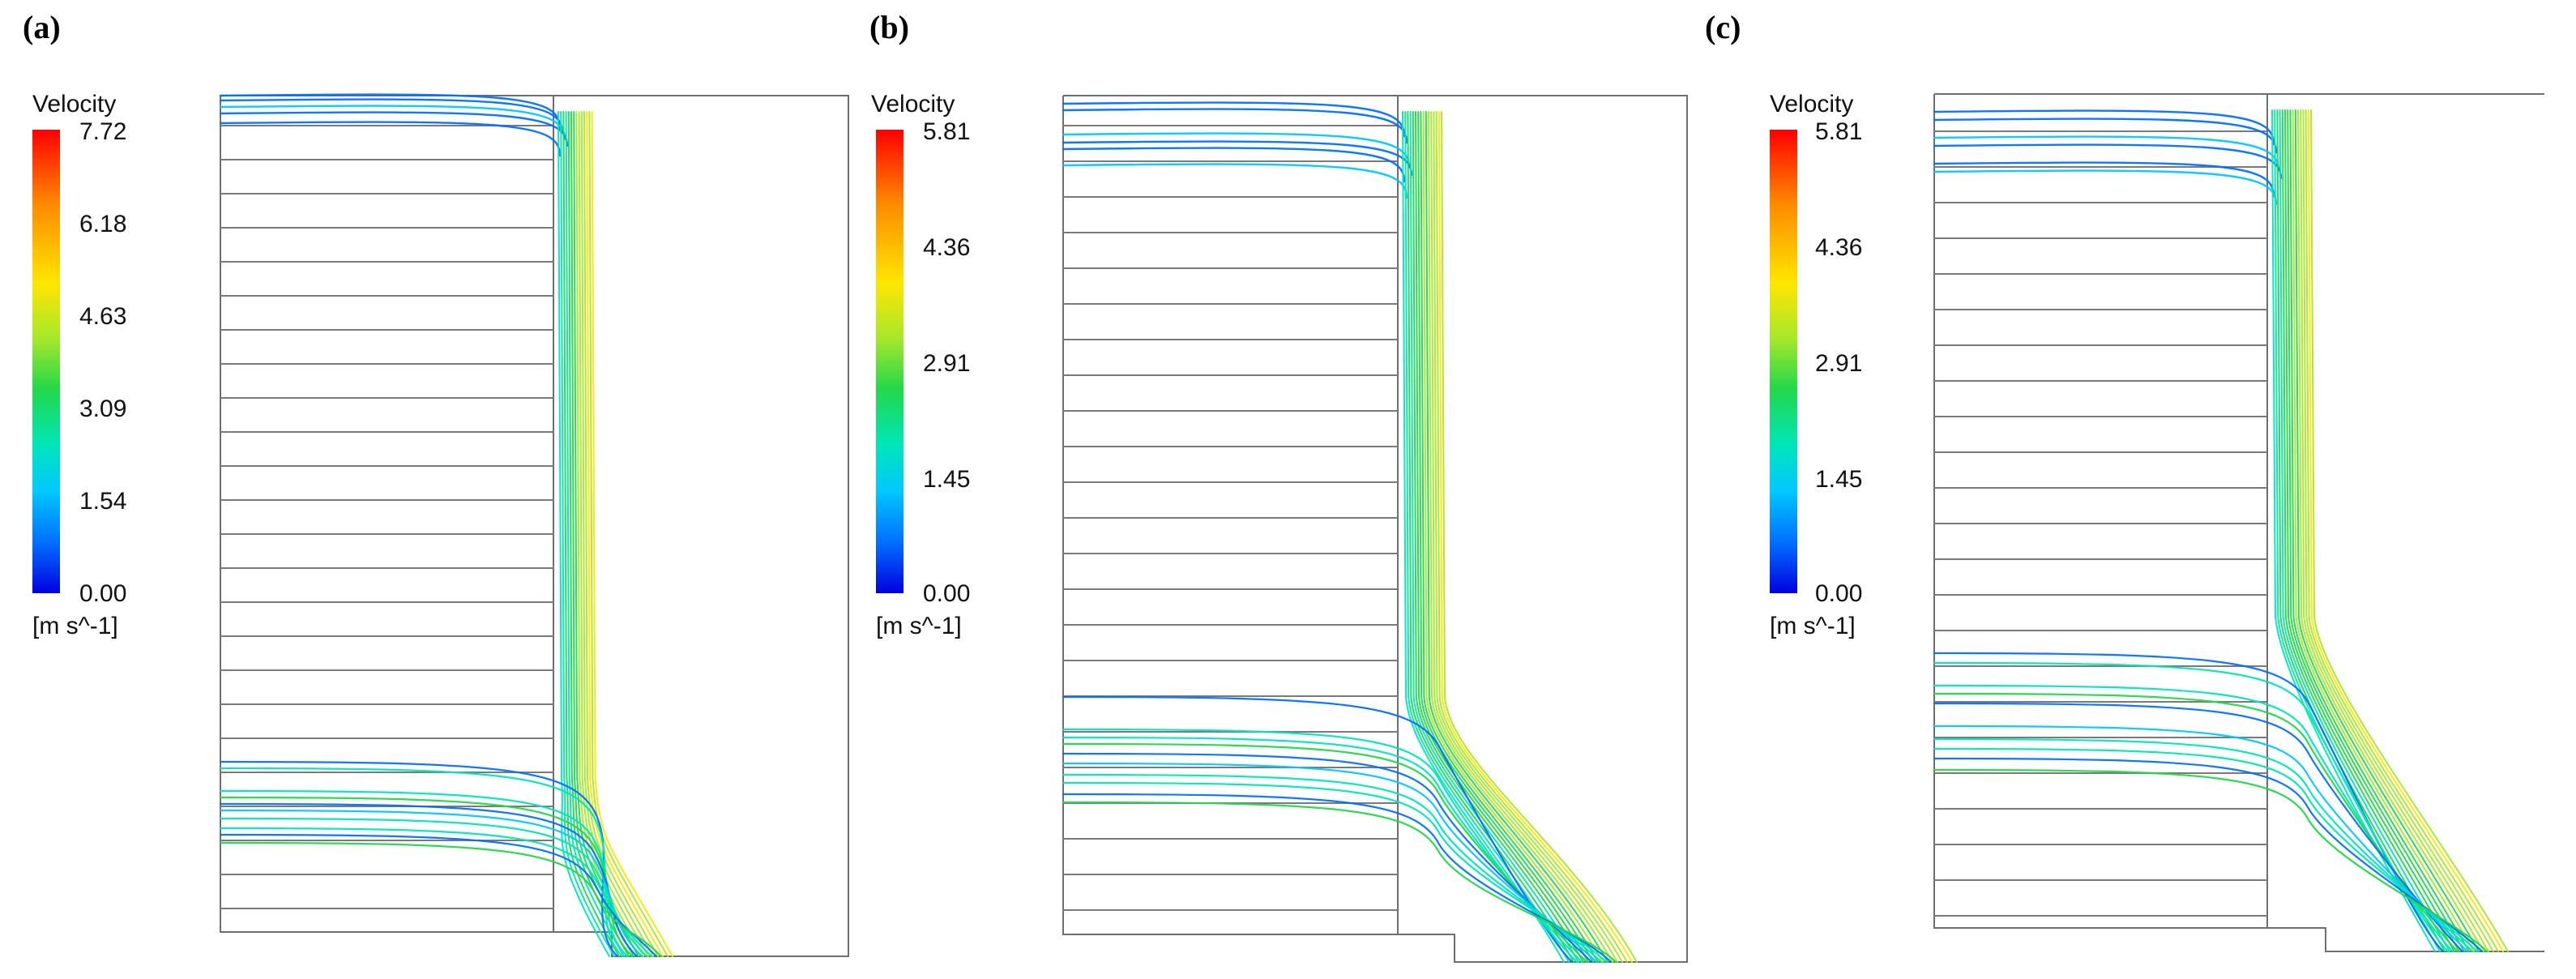  I want to click on panel-label: (a), so click(42, 27).